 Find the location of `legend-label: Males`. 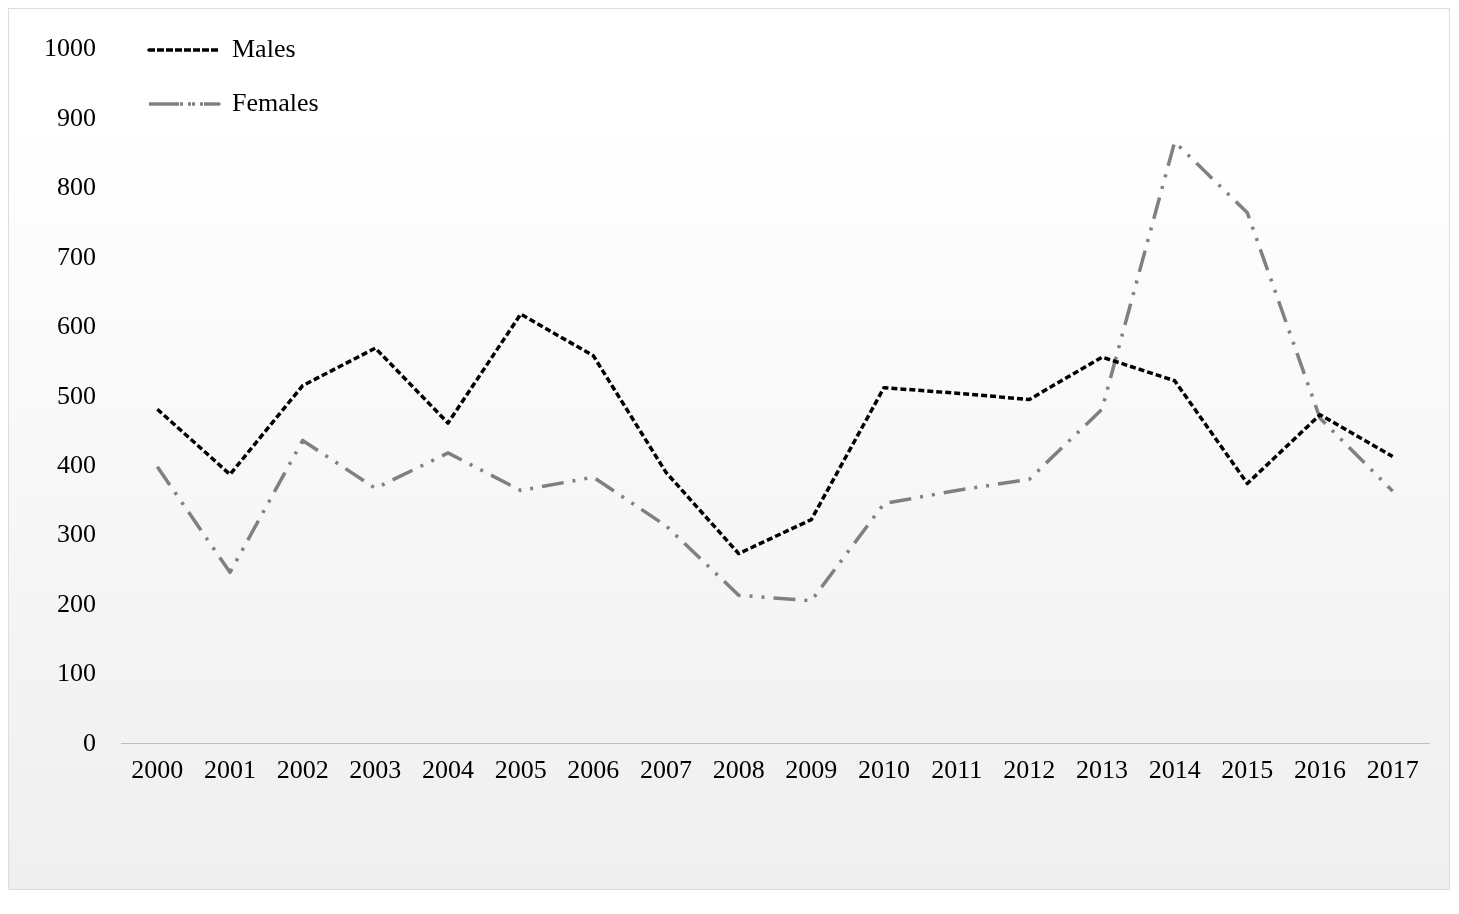

legend-label: Males is located at coordinates (264, 48).